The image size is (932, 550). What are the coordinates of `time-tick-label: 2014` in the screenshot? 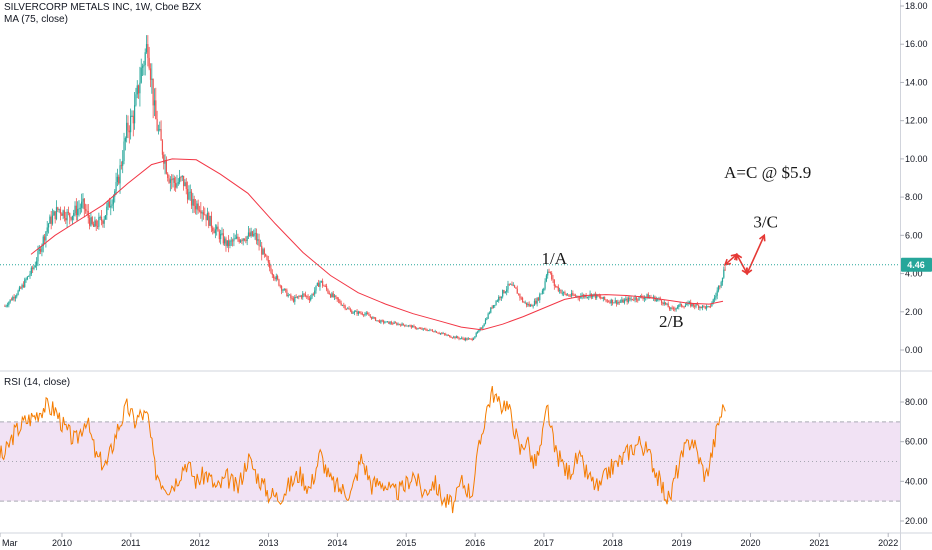 It's located at (337, 543).